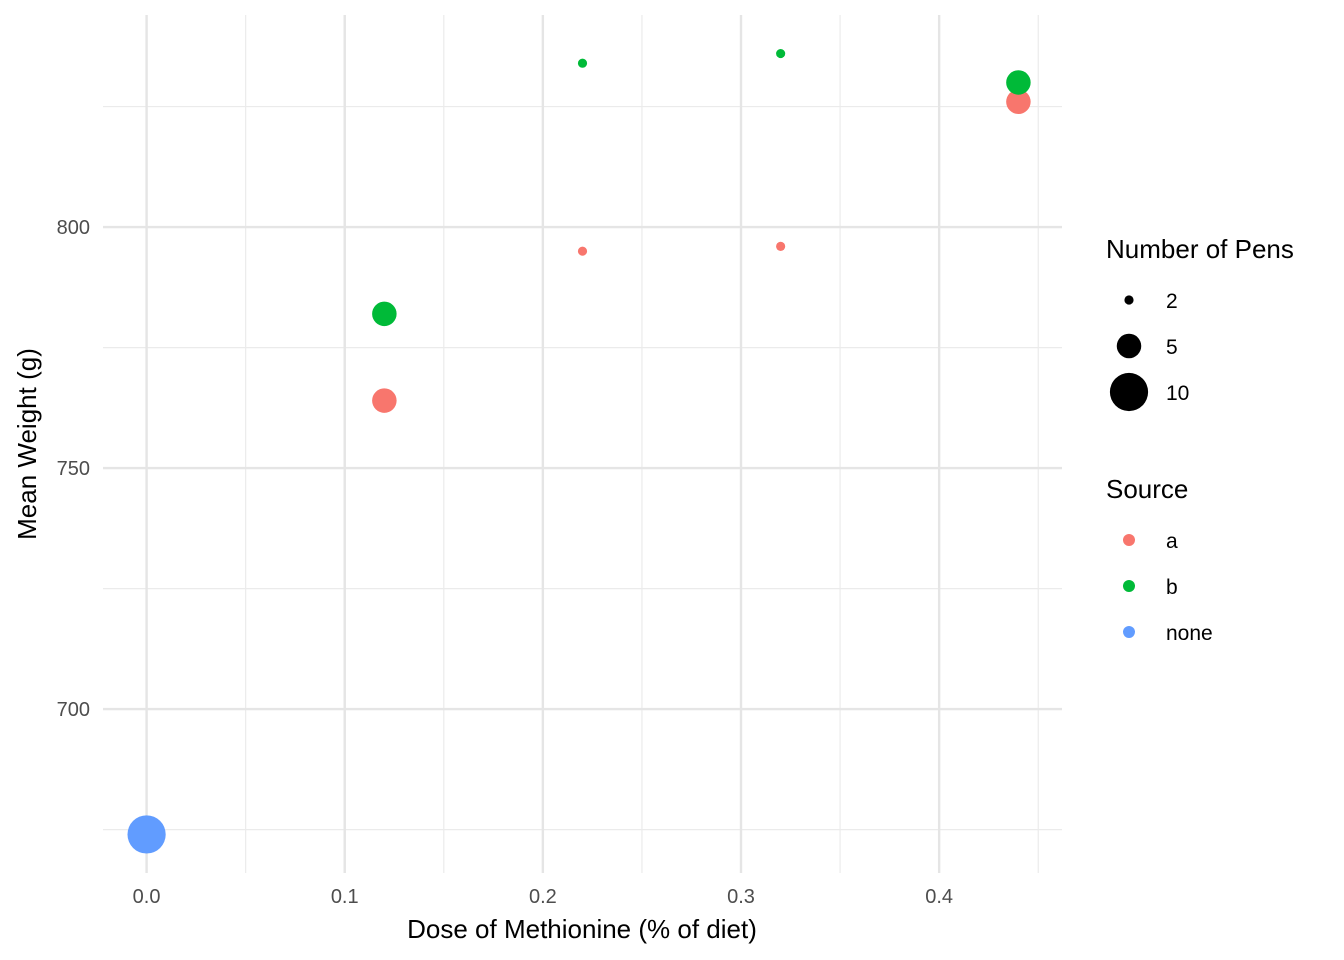 This screenshot has height=960, width=1344. I want to click on y-tick-label: 750, so click(73, 469).